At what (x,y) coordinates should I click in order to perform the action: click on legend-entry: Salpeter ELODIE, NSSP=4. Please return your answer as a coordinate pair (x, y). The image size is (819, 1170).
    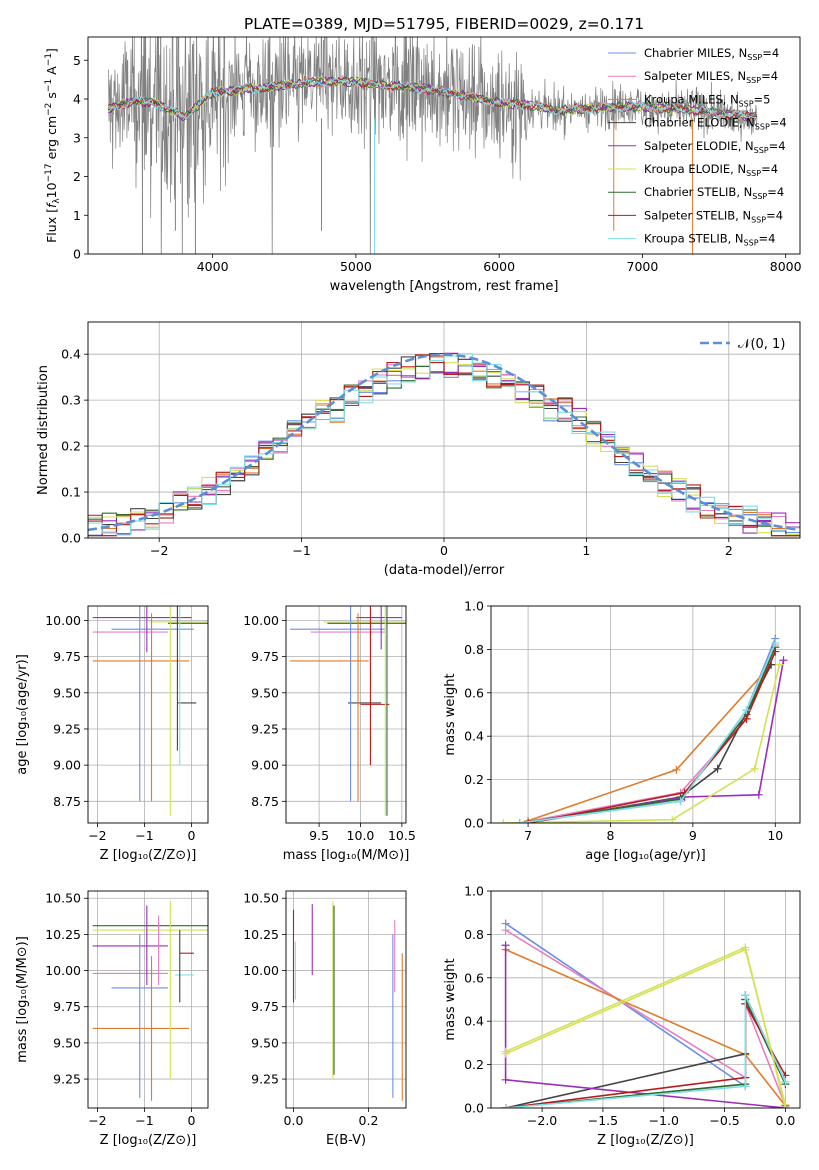
    Looking at the image, I should click on (715, 147).